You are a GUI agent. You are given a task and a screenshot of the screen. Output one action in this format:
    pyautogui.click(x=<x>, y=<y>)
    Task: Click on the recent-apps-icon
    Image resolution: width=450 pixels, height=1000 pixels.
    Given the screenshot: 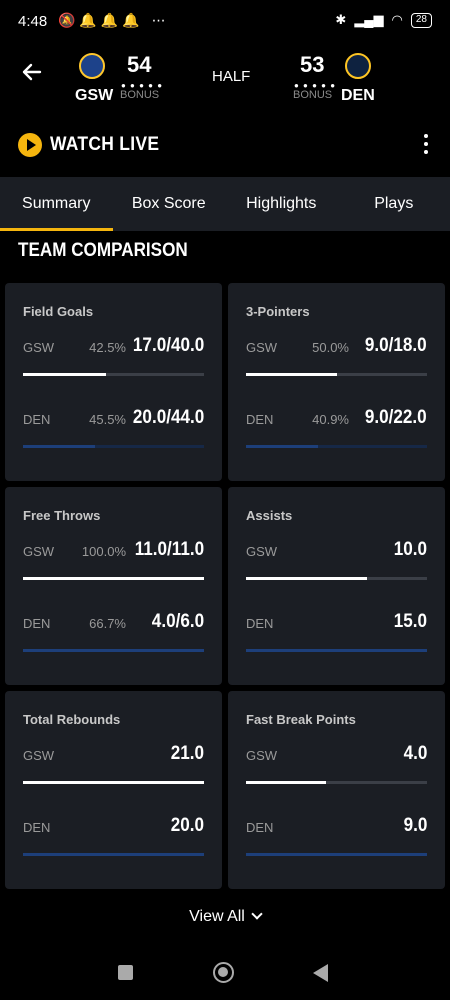 What is the action you would take?
    pyautogui.click(x=125, y=972)
    